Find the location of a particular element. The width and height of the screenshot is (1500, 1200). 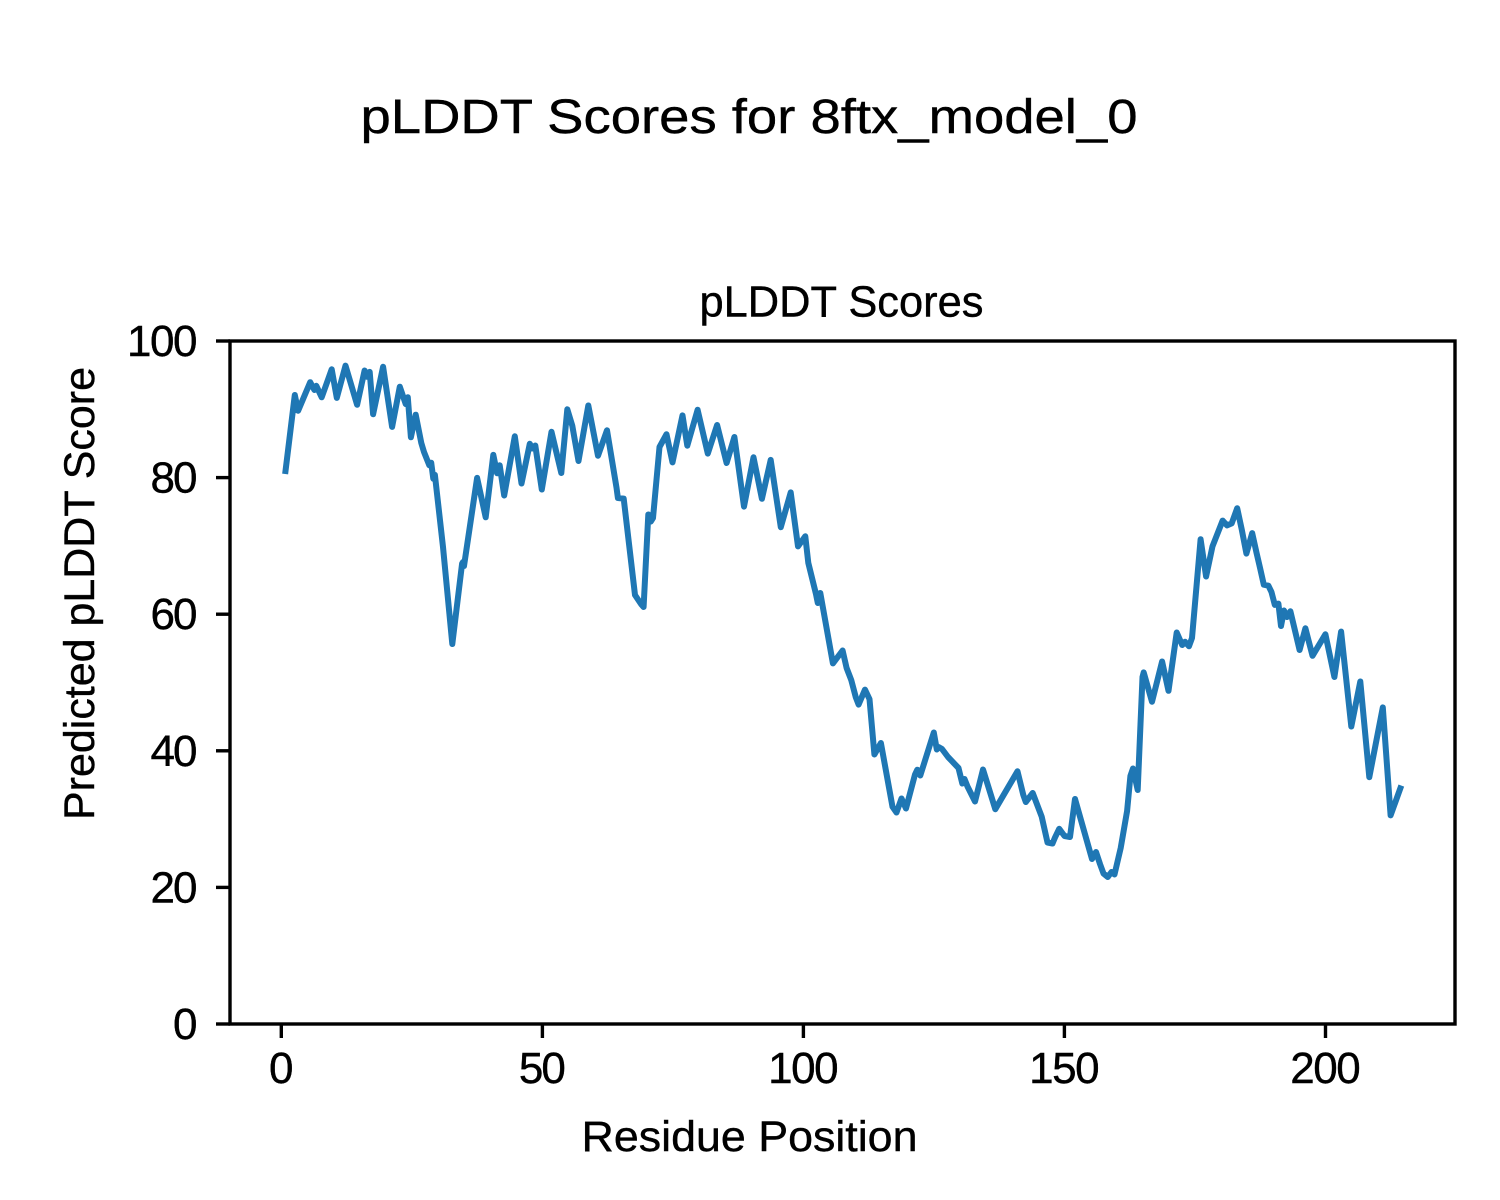

svg-text: pLDDT Scores for 8ftx_model_0 is located at coordinates (749, 117).